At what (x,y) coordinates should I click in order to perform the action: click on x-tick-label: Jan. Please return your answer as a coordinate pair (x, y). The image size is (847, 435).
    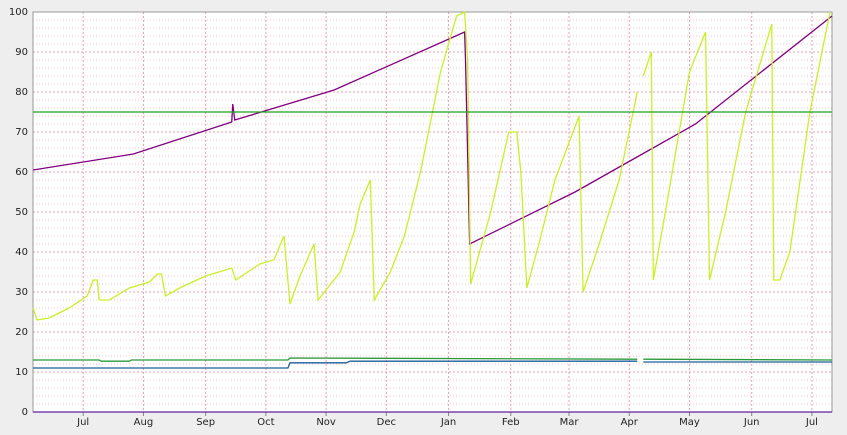
    Looking at the image, I should click on (448, 422).